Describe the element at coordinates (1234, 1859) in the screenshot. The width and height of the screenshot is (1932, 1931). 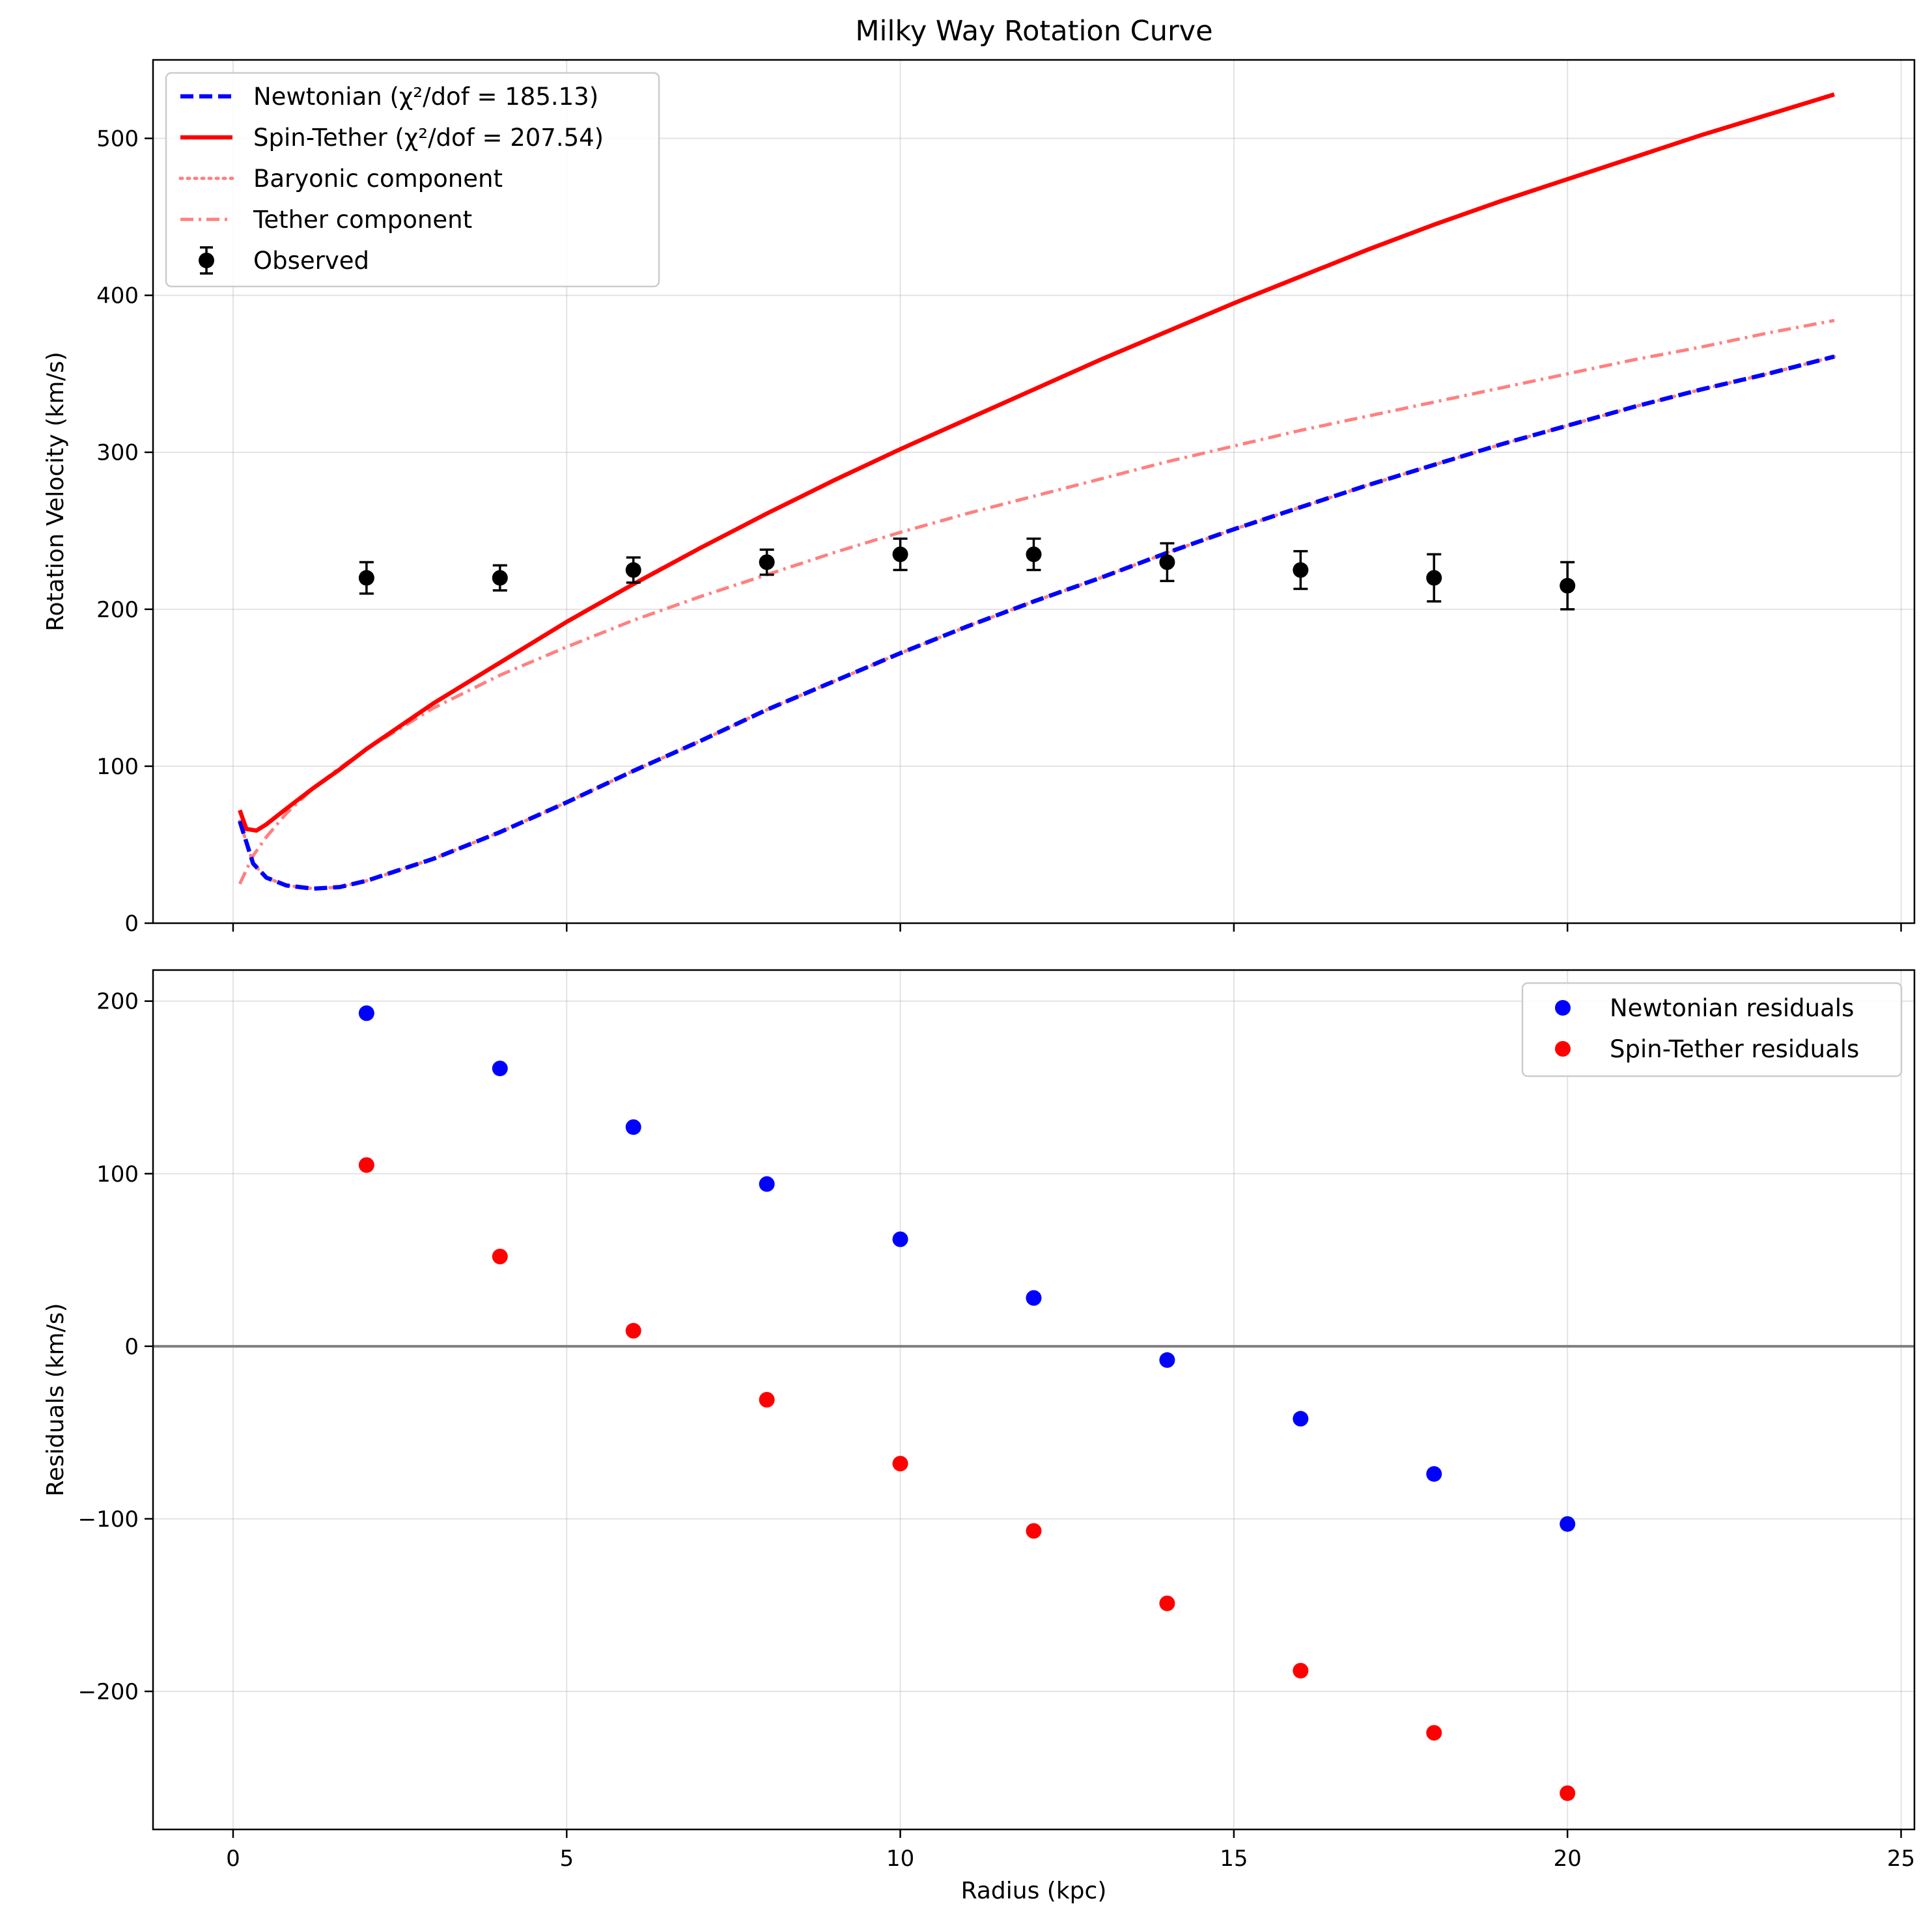
I see `x-tick-label: 15` at that location.